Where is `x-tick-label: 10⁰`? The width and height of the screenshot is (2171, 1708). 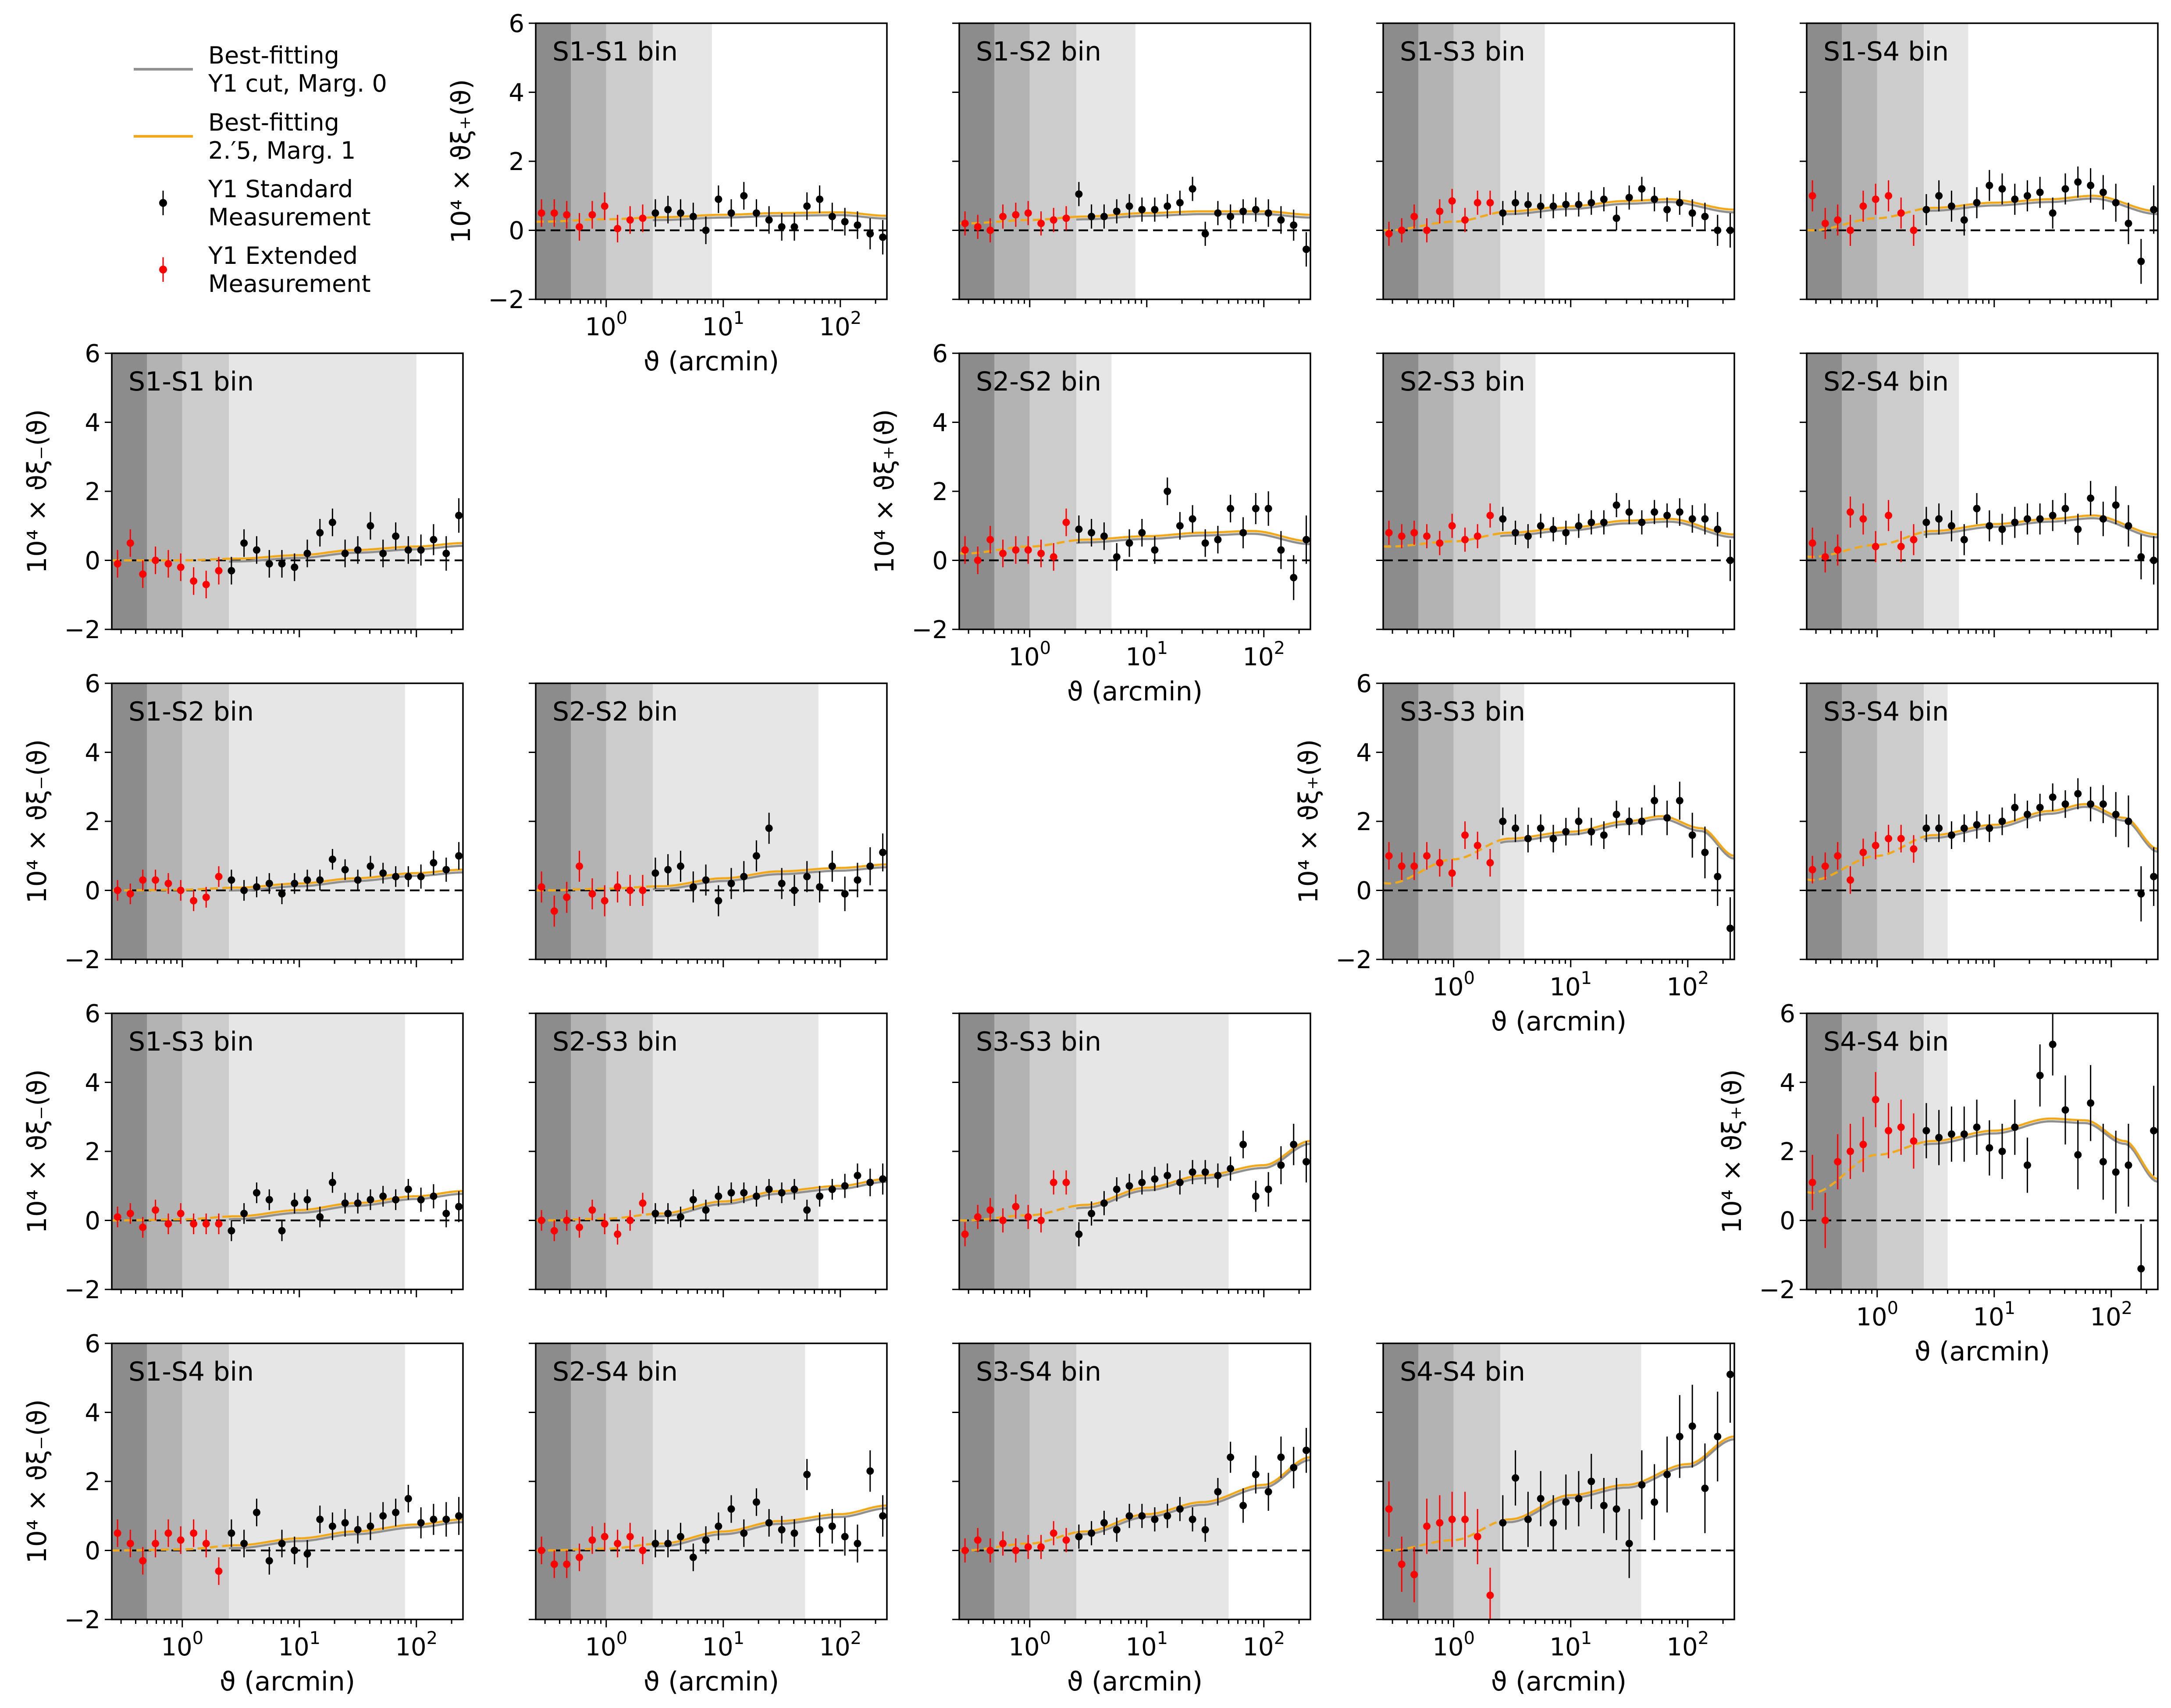
x-tick-label: 10⁰ is located at coordinates (1029, 654).